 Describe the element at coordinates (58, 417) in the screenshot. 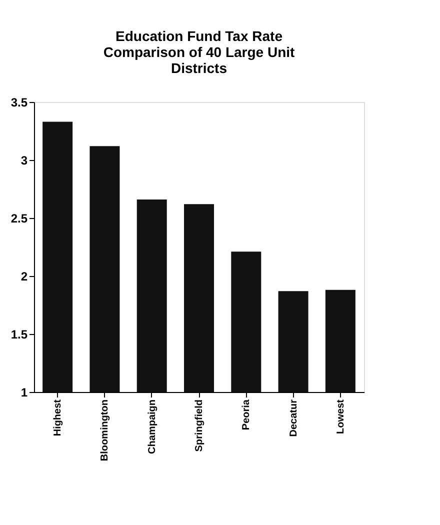

I see `x-tick-label: Highest` at that location.